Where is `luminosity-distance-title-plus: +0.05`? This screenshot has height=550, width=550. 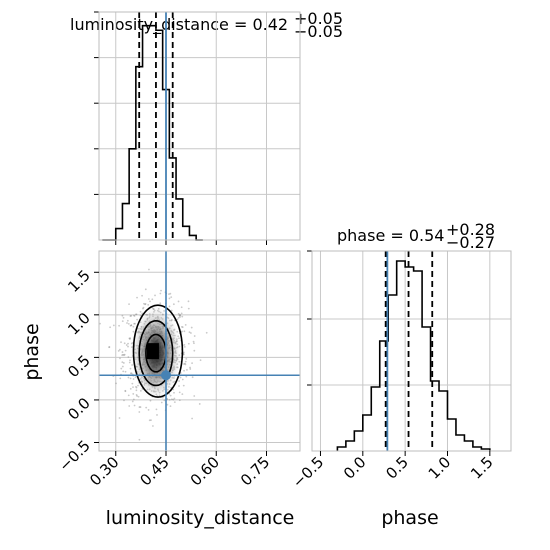 luminosity-distance-title-plus: +0.05 is located at coordinates (318, 18).